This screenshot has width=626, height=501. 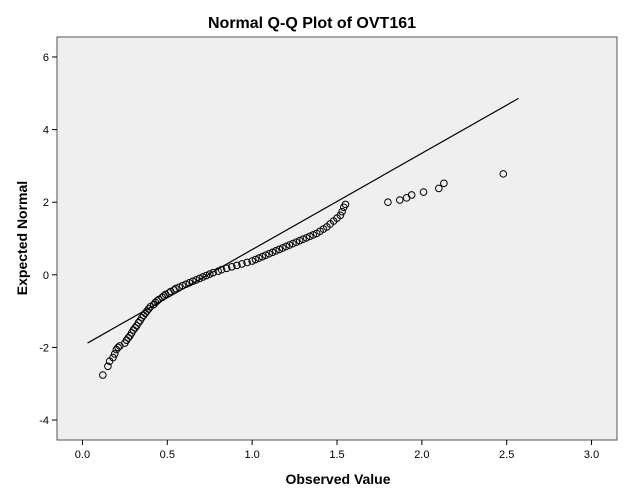 What do you see at coordinates (167, 455) in the screenshot?
I see `x-tick-label: 0.5` at bounding box center [167, 455].